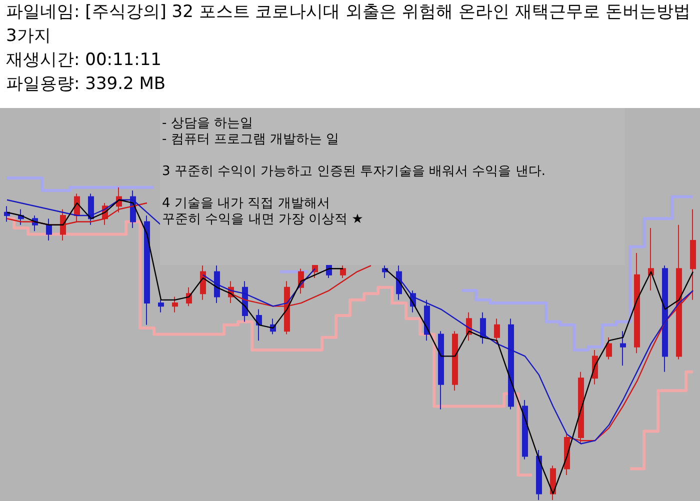  Describe the element at coordinates (349, 24) in the screenshot. I see `chart-title: 파일네임: [주식강의] 32 포스트 코로나시대 외출은 위험해 온라인 재택근무로 돈버는방법 3가지` at that location.